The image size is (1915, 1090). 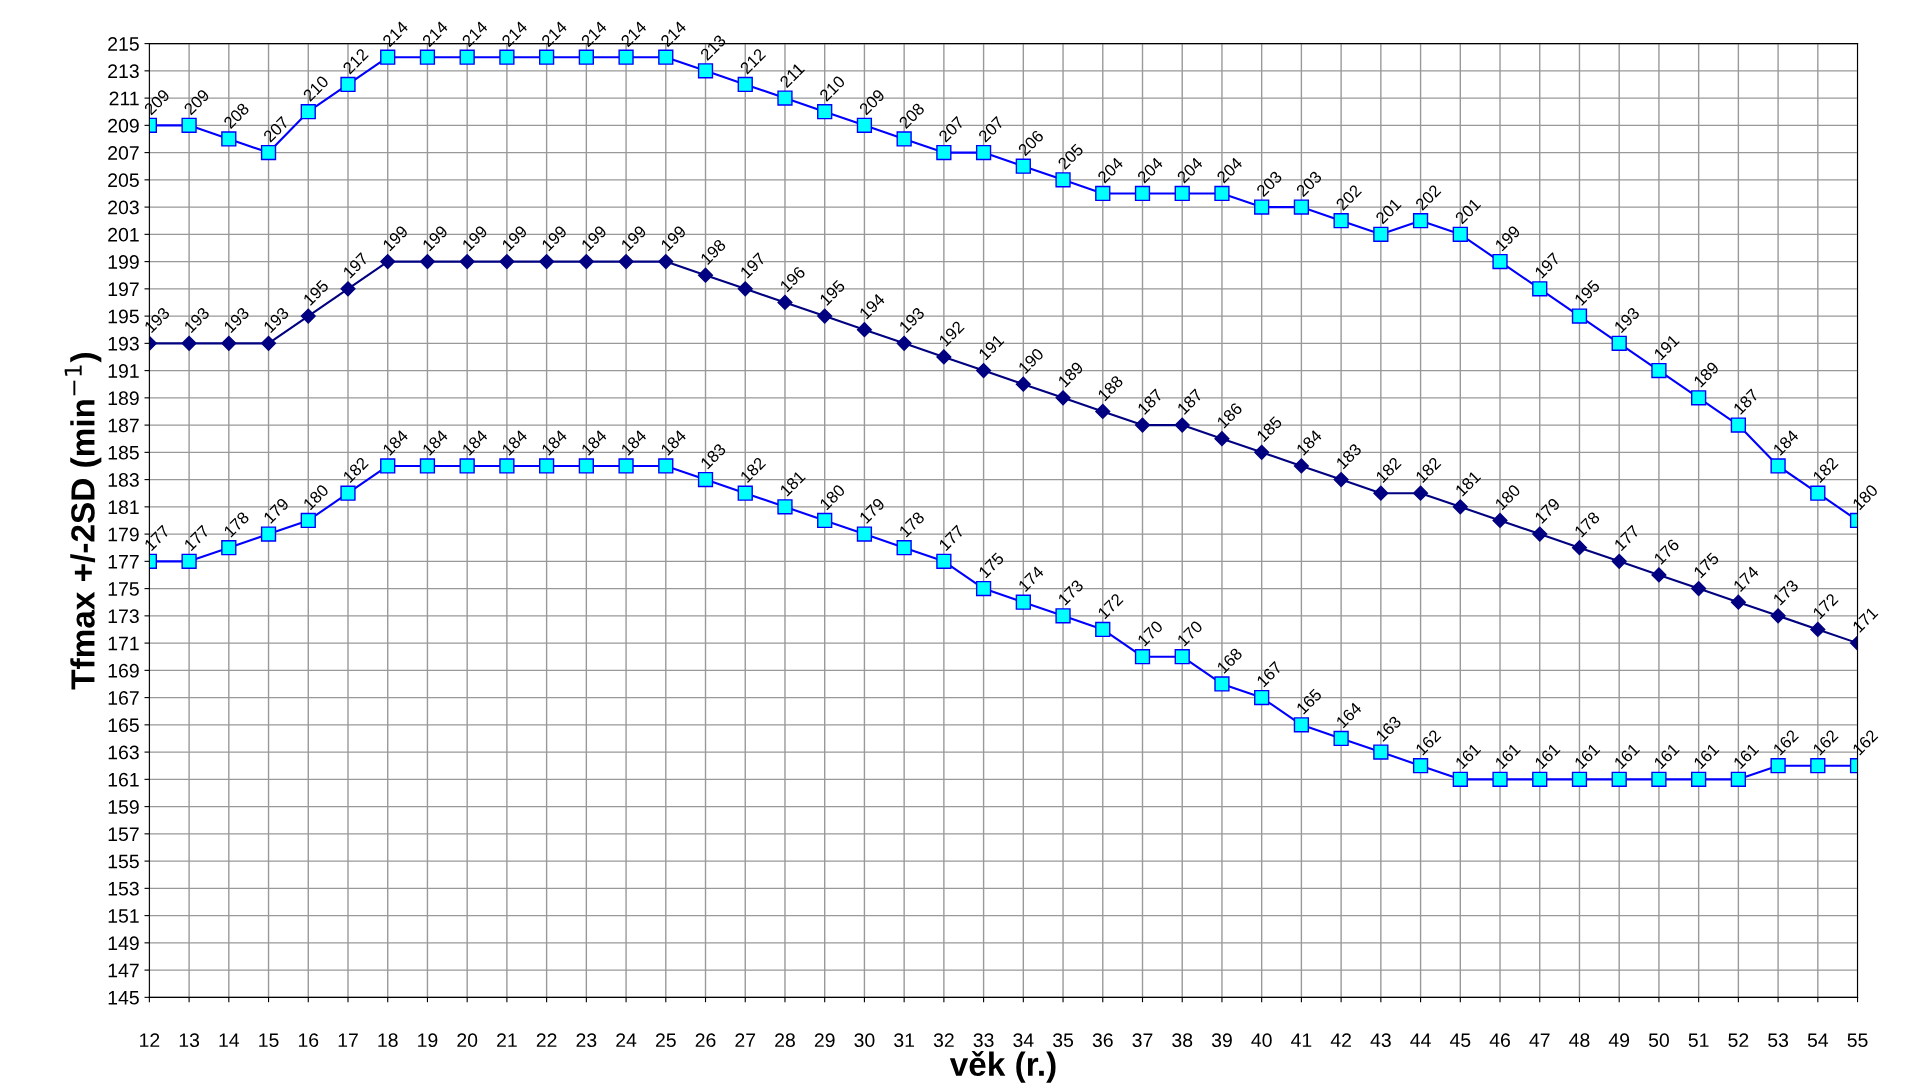 I want to click on data-label: 207, so click(x=991, y=129).